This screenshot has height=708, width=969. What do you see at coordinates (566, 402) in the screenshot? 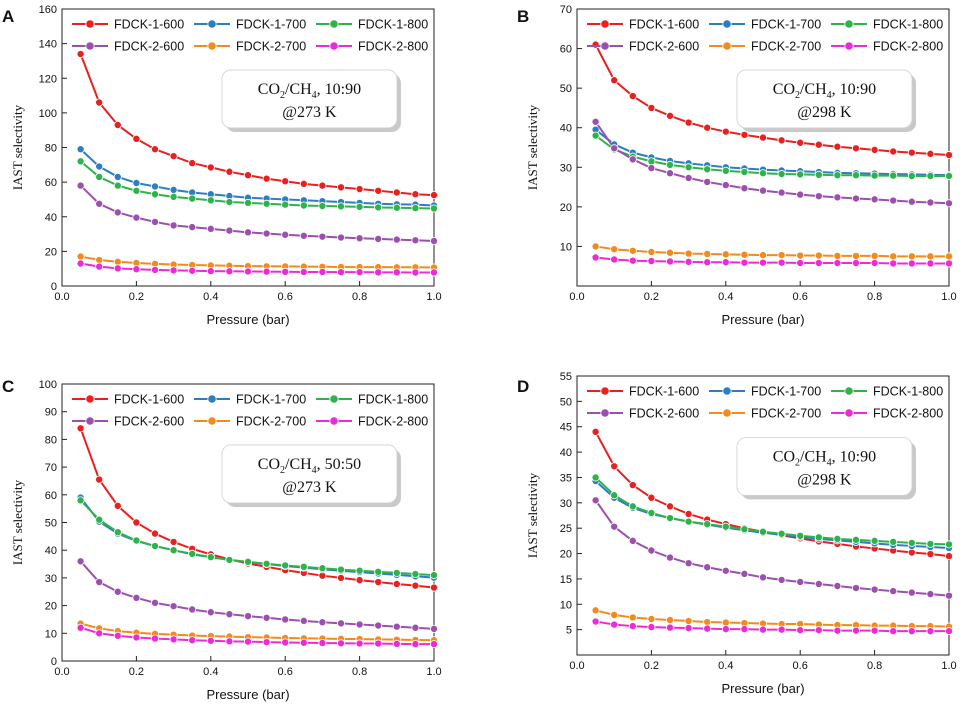
I see `y-tick-label: 50` at bounding box center [566, 402].